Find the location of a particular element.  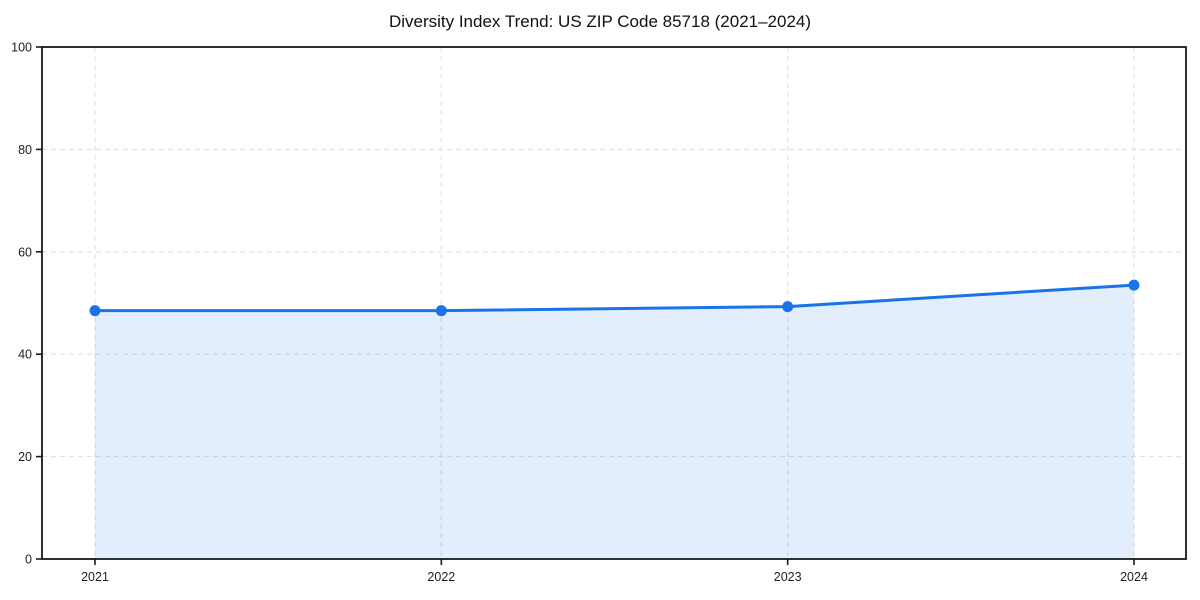

data-point-2024 is located at coordinates (1134, 285).